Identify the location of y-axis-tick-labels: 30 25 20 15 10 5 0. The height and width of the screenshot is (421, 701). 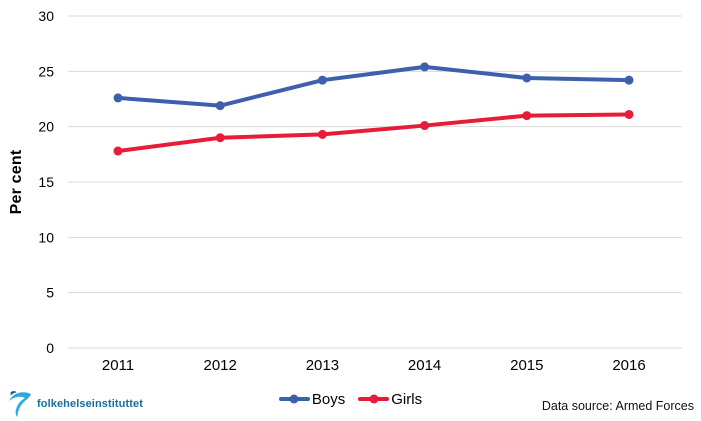
(46, 182).